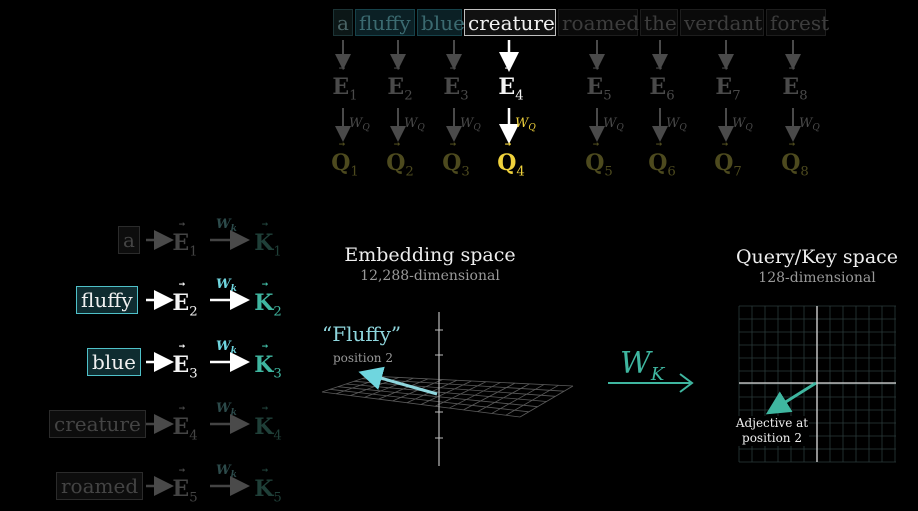 This screenshot has height=511, width=918. I want to click on embedding-vector-4: ⃗E4, so click(511, 89).